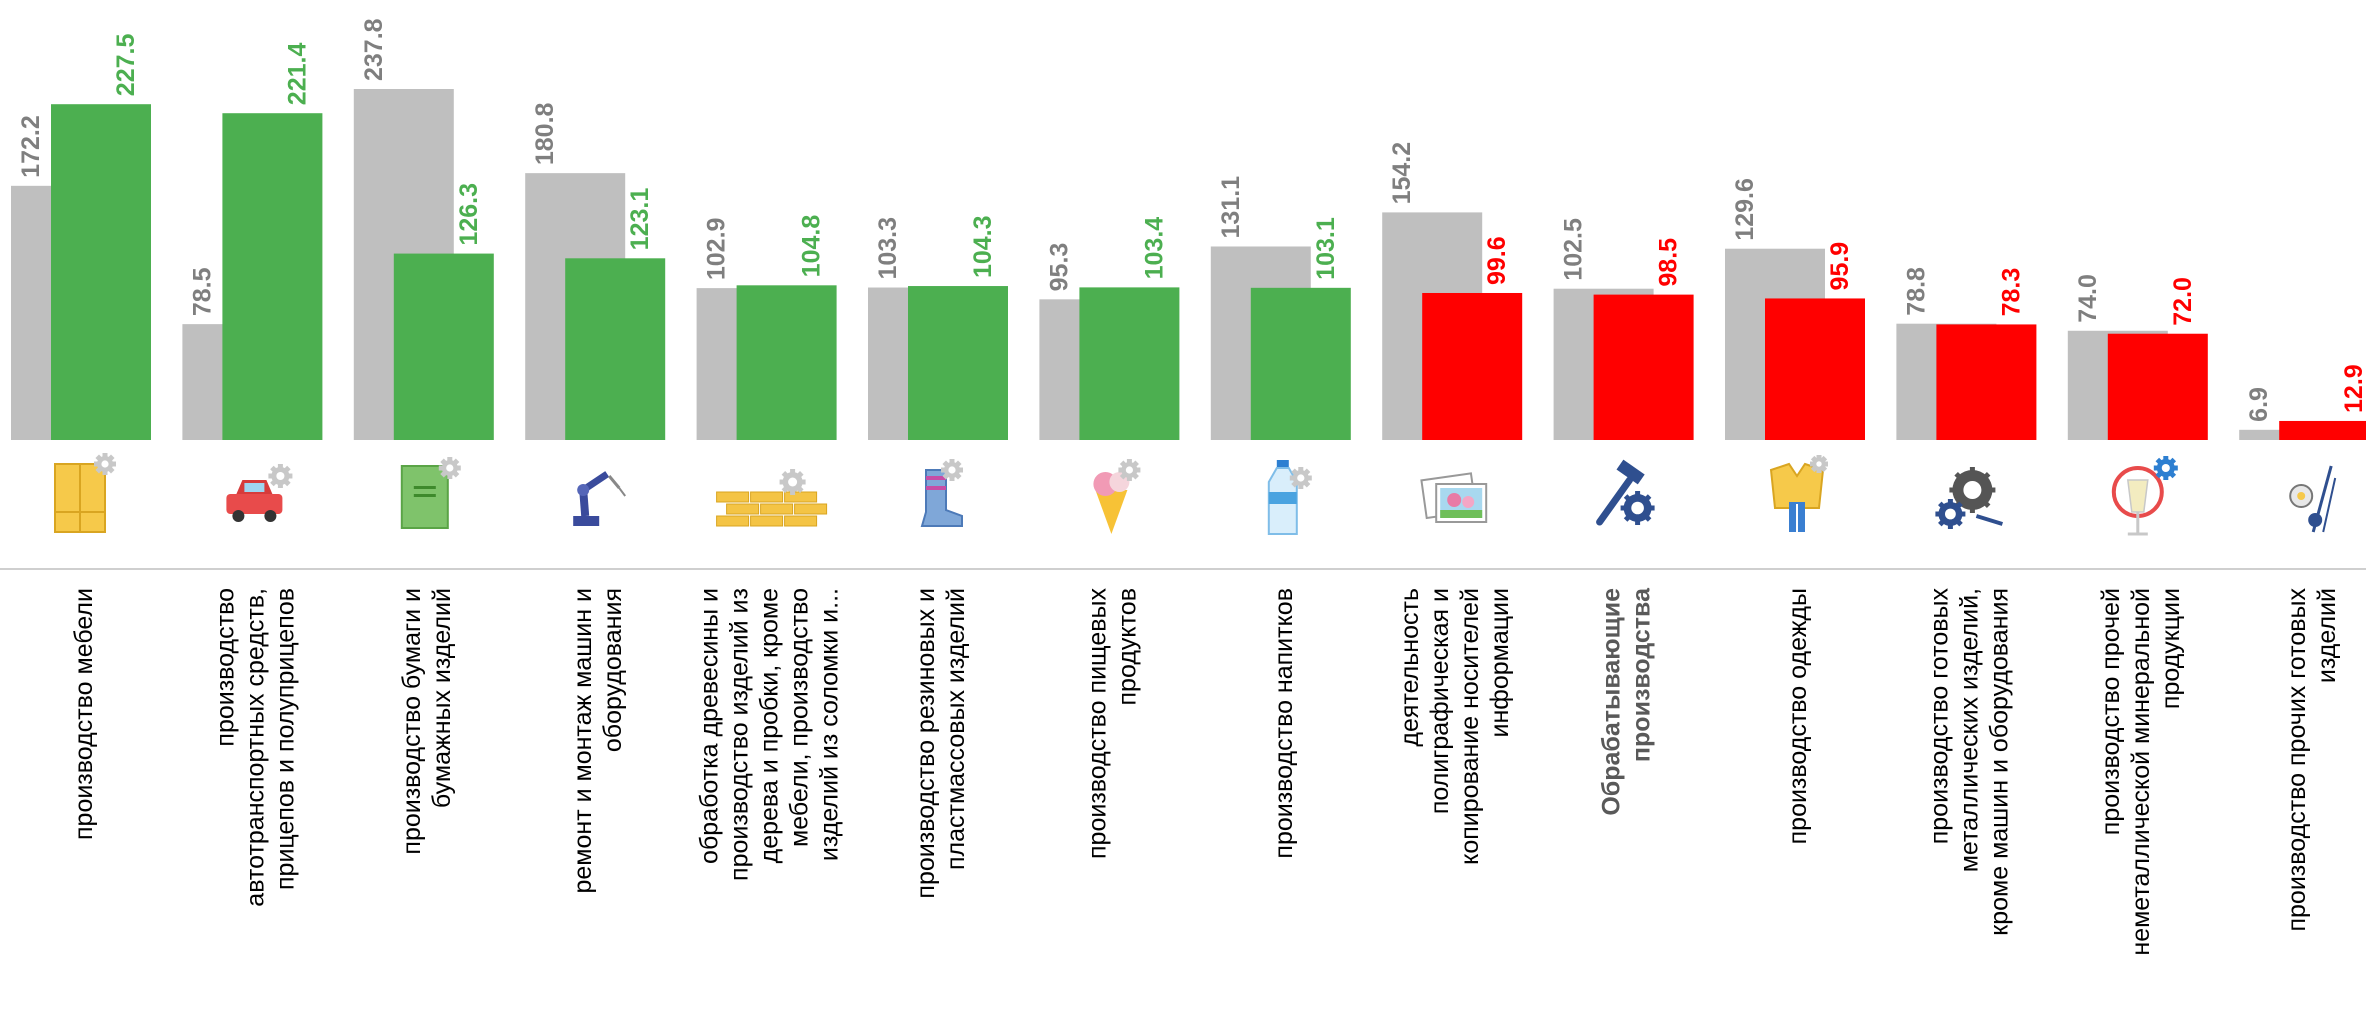 The height and width of the screenshot is (1013, 2366). Describe the element at coordinates (956, 729) in the screenshot. I see `category-label-line: пластмассовых изделий` at that location.